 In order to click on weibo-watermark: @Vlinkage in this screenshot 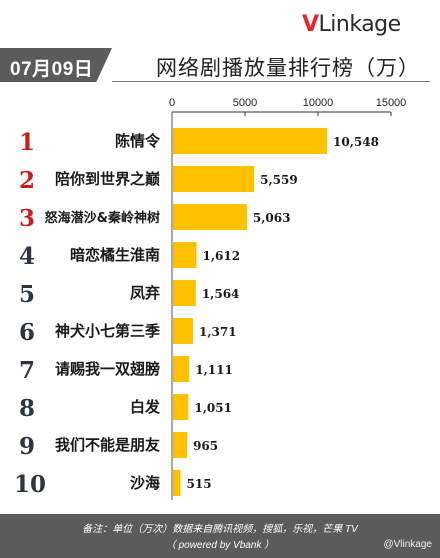, I will do `click(407, 544)`.